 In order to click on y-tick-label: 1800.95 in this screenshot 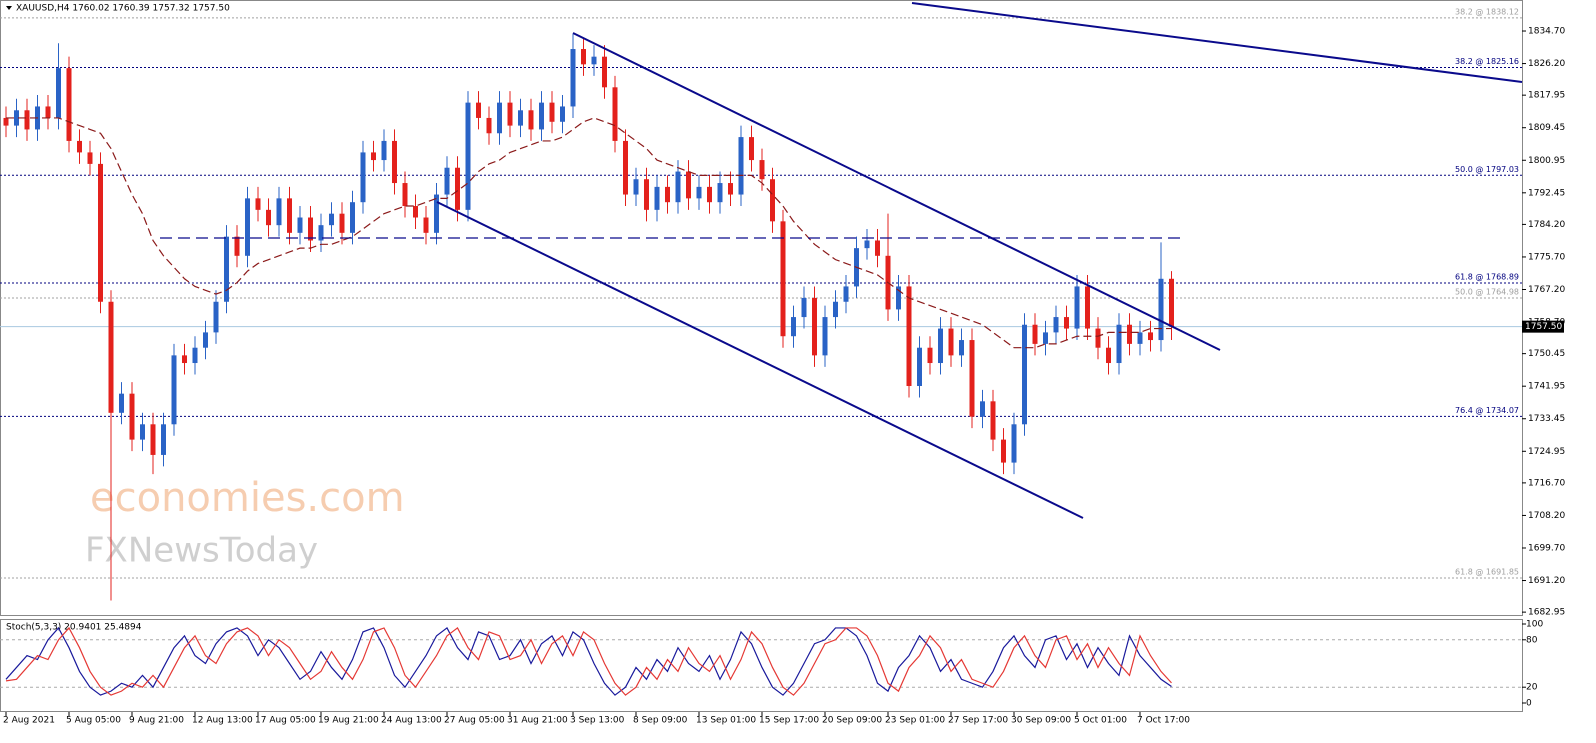, I will do `click(1546, 161)`.